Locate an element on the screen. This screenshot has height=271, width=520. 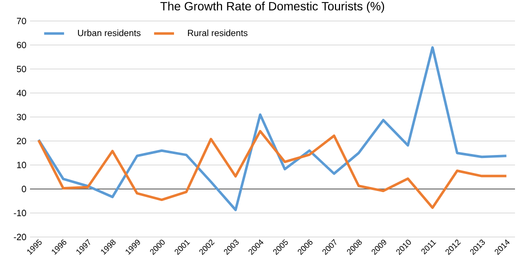
y-tick-label: 10 is located at coordinates (21, 165).